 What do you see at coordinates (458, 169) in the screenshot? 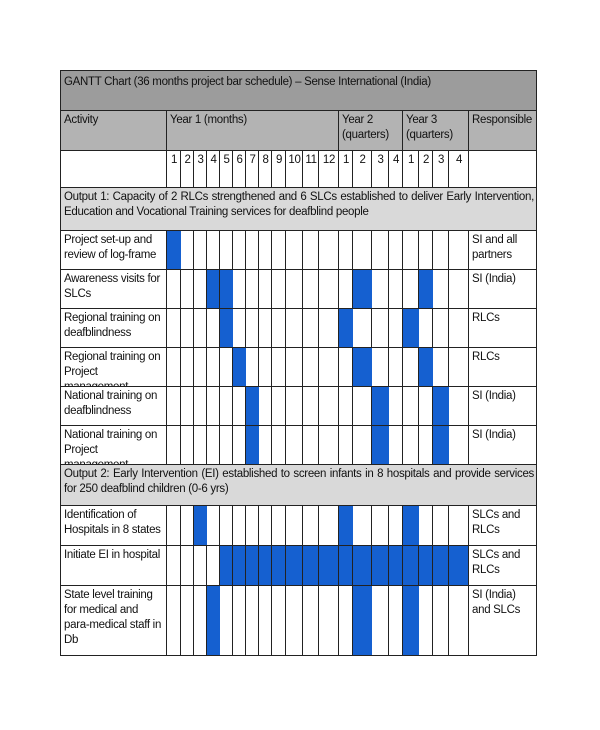
I see `column-number: 4` at bounding box center [458, 169].